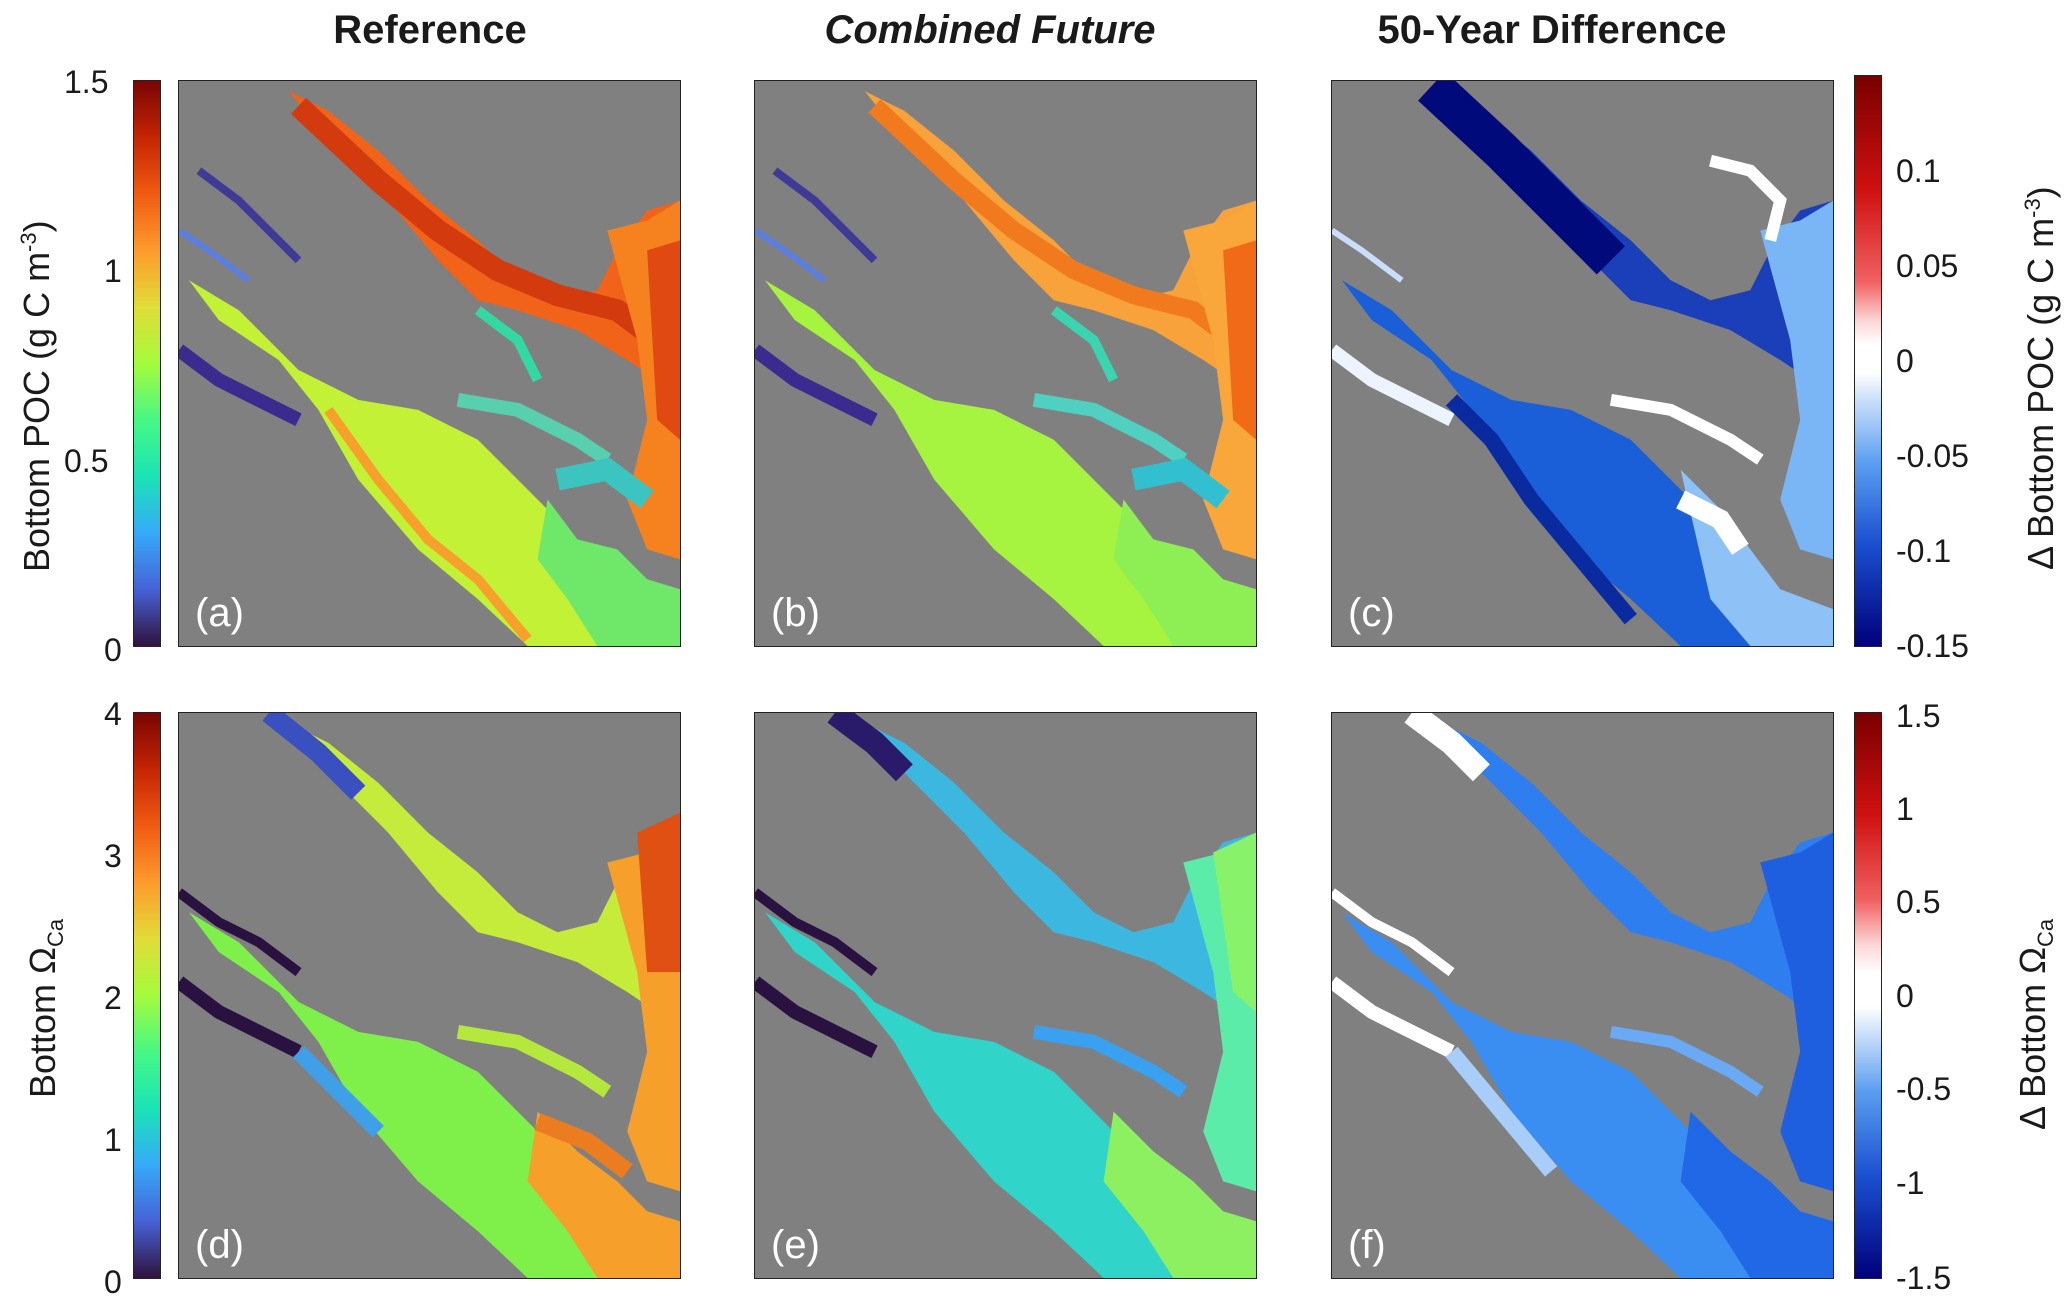 The width and height of the screenshot is (2067, 1309). Describe the element at coordinates (113, 998) in the screenshot. I see `tick-omega-2: 2` at that location.